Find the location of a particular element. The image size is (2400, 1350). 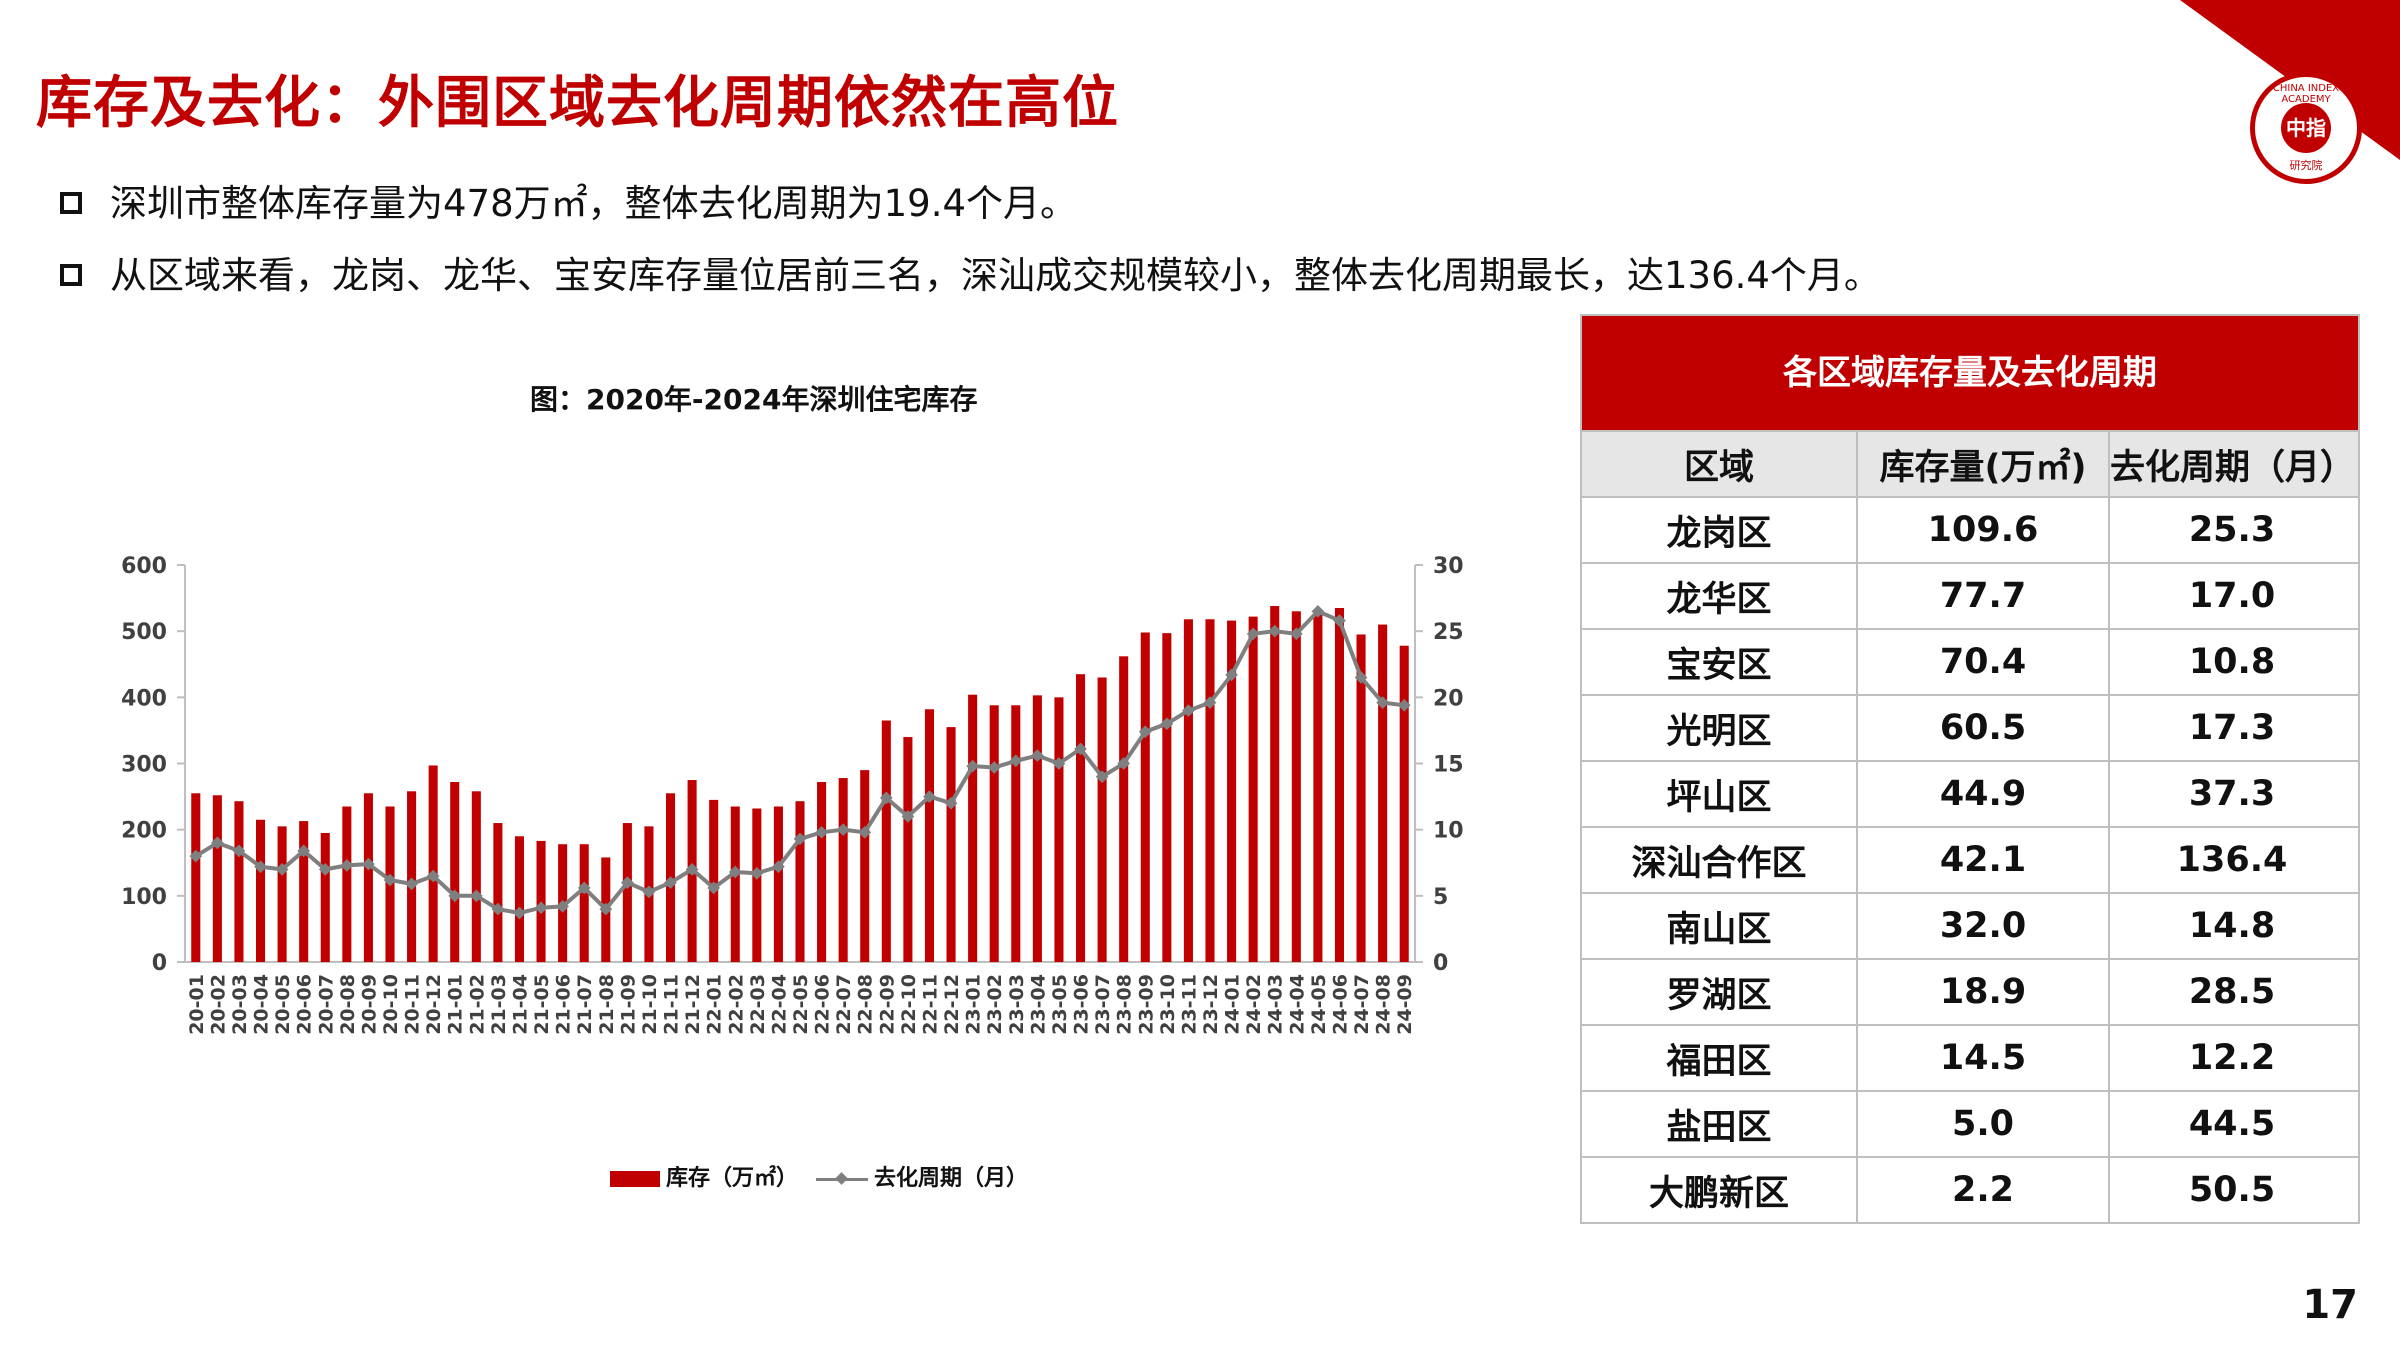

x-tick-label: 22-07 is located at coordinates (844, 1004).